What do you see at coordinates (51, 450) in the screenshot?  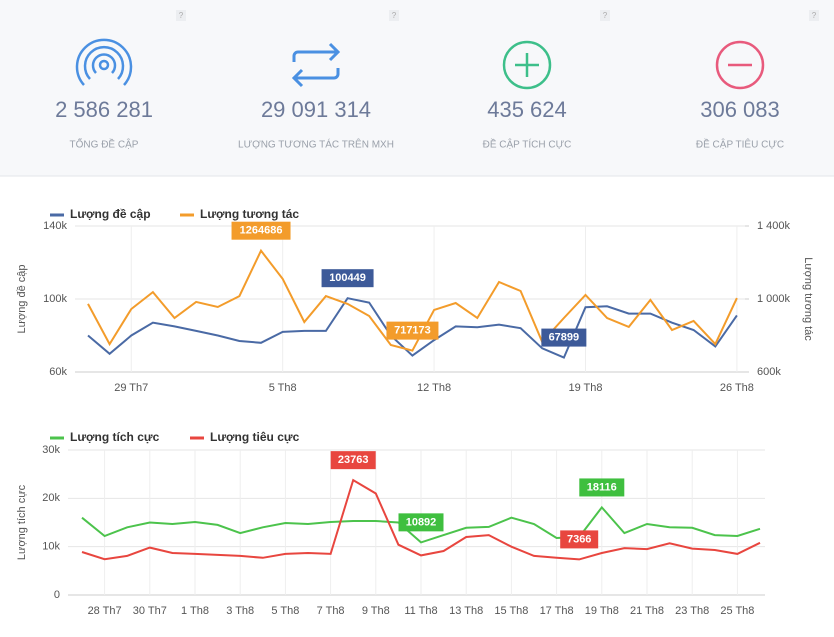 I see `y-tick-label: 30k` at bounding box center [51, 450].